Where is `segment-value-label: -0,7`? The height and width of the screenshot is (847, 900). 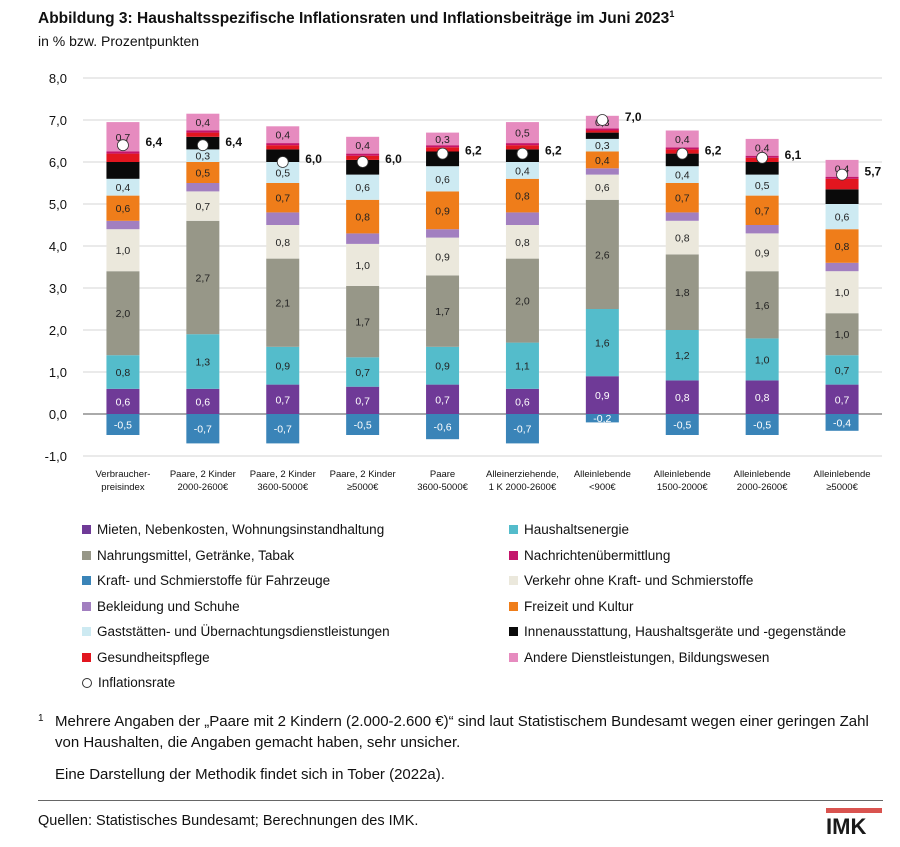 segment-value-label: -0,7 is located at coordinates (522, 430).